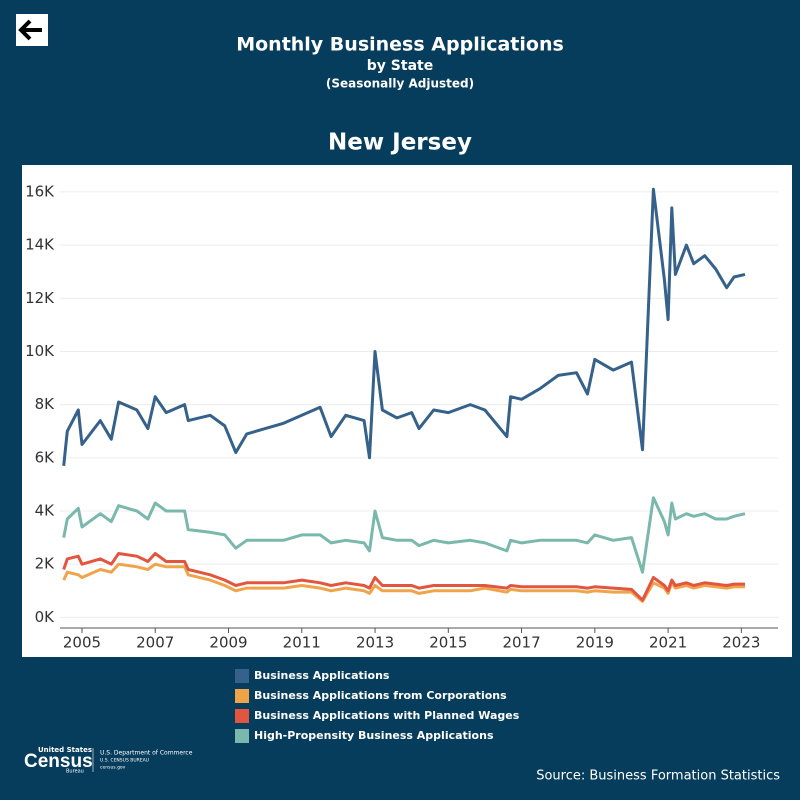  Describe the element at coordinates (40, 245) in the screenshot. I see `y-tick-label: 14K` at that location.